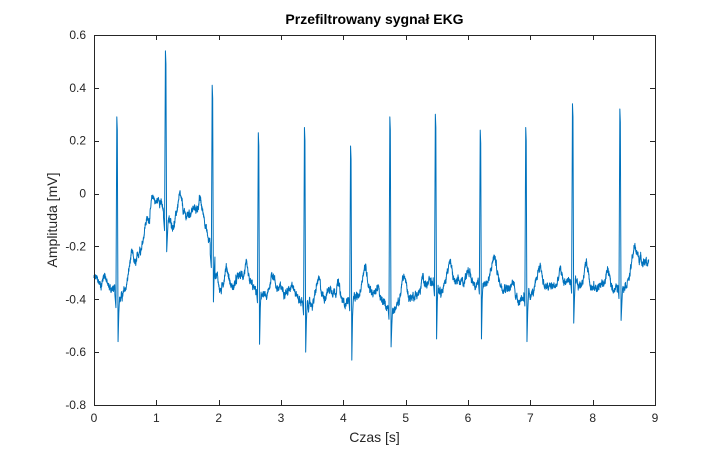 This screenshot has width=722, height=455. I want to click on y-axis-label: Amplituda [mV], so click(52, 220).